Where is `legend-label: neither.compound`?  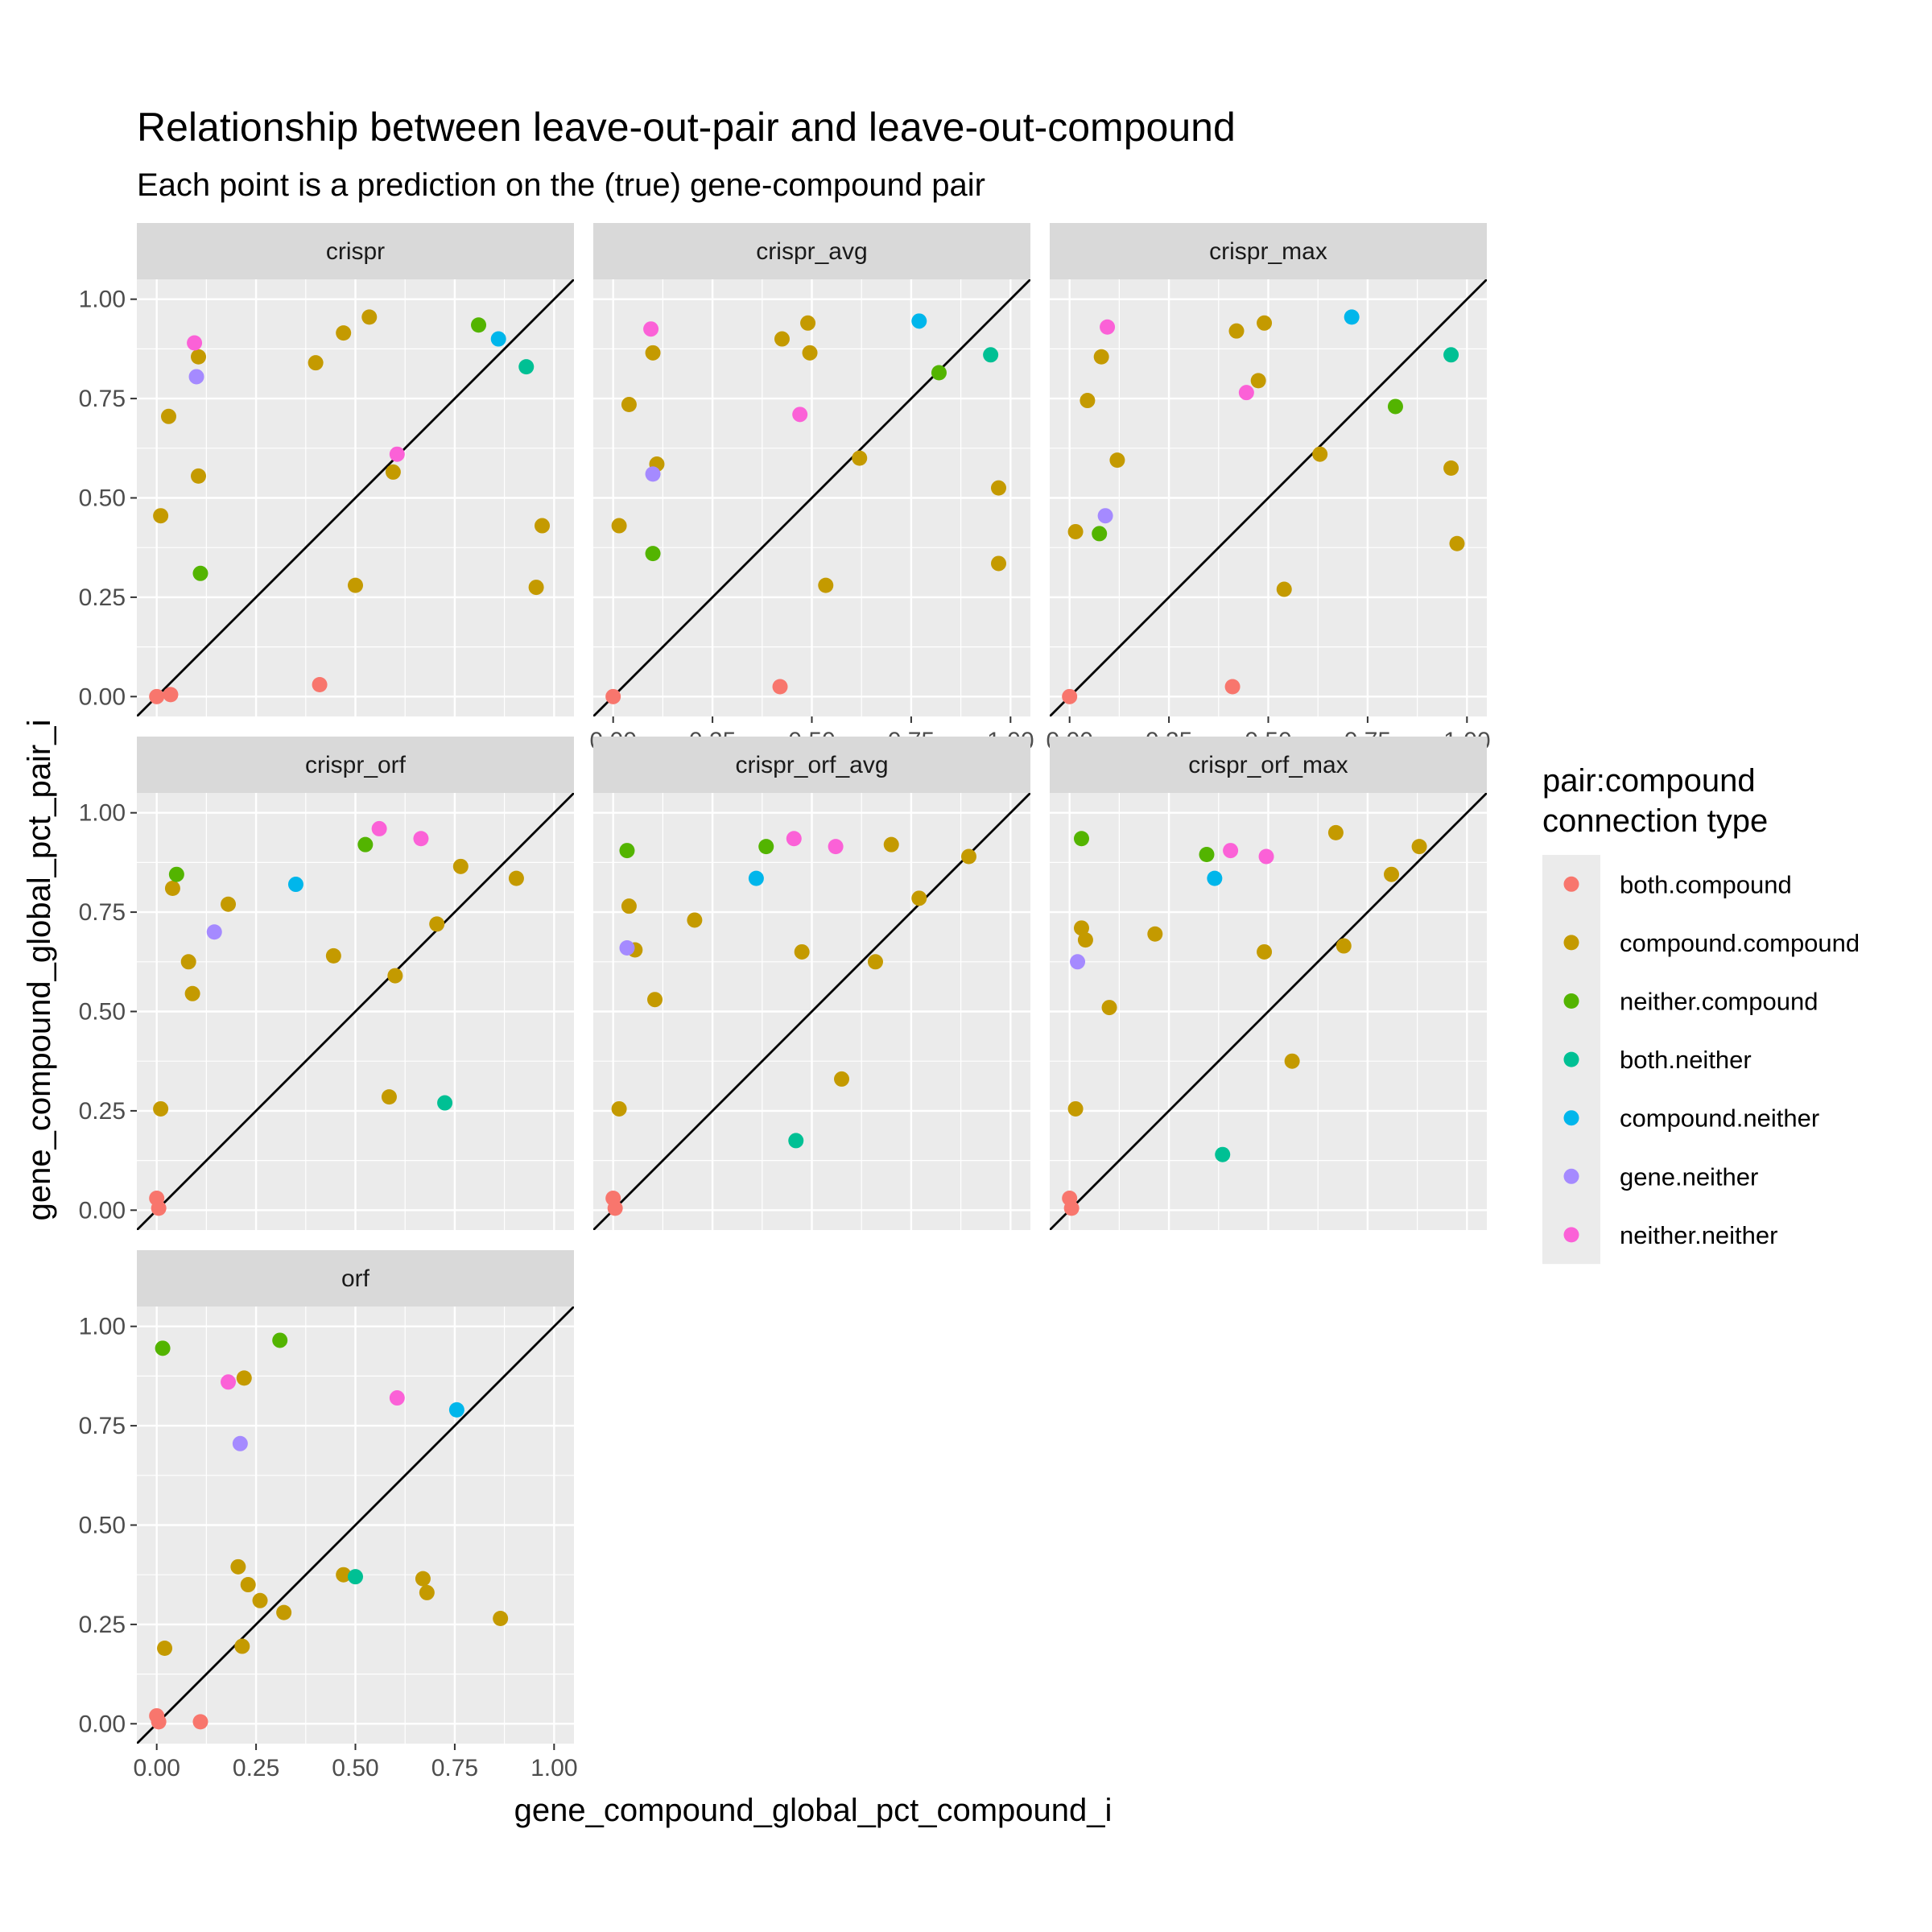
legend-label: neither.compound is located at coordinates (1719, 1002).